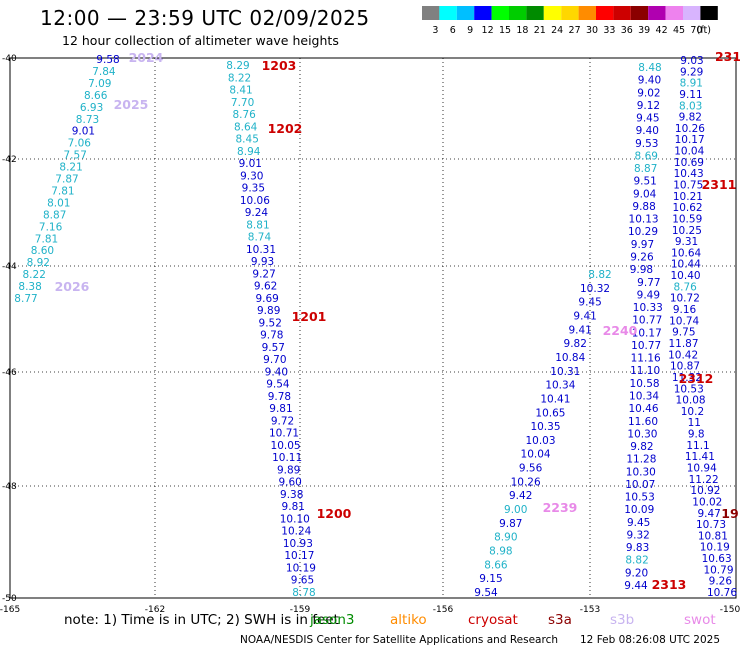  What do you see at coordinates (700, 457) in the screenshot?
I see `wave-height-value: 11.41` at bounding box center [700, 457].